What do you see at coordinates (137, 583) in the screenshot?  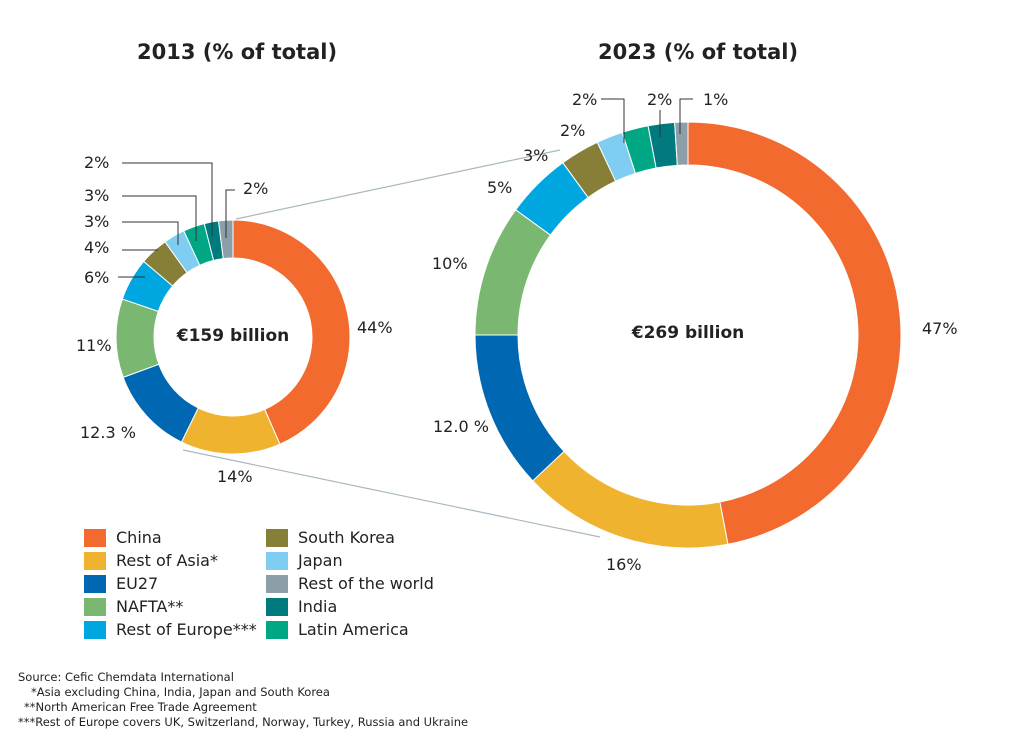 I see `legend-label: EU27` at bounding box center [137, 583].